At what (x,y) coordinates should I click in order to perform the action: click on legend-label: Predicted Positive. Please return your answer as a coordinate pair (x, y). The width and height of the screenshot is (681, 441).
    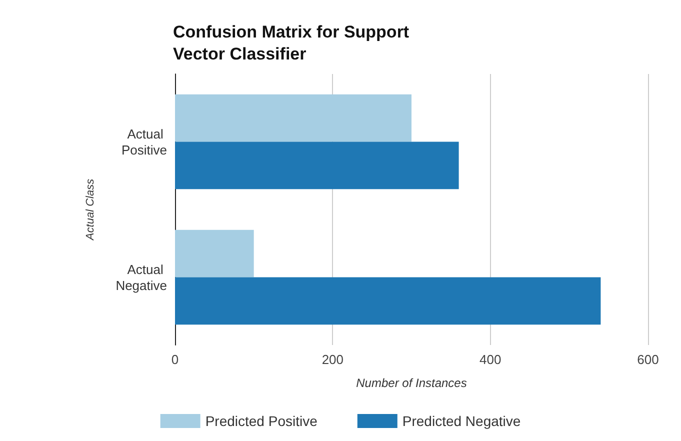
    Looking at the image, I should click on (261, 421).